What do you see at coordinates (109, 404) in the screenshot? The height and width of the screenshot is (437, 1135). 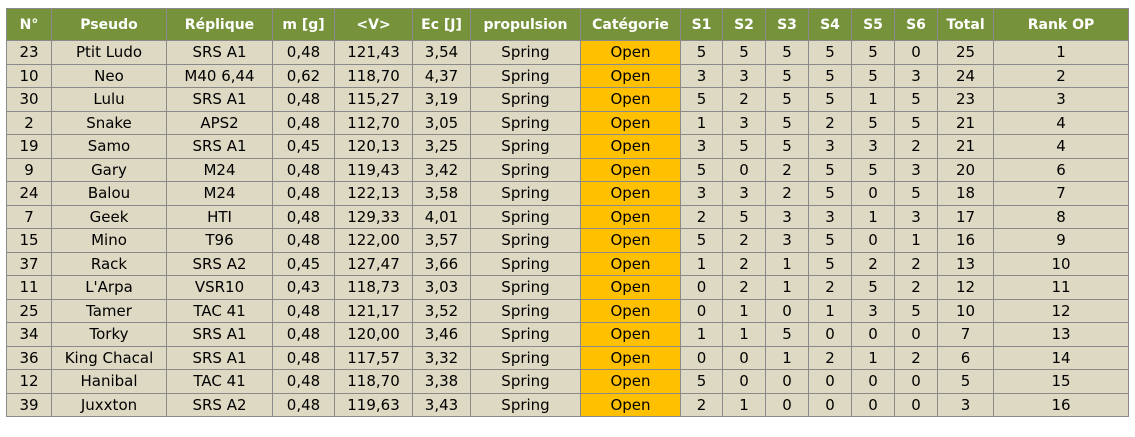 I see `cell-col-pseudo: Juxxton` at bounding box center [109, 404].